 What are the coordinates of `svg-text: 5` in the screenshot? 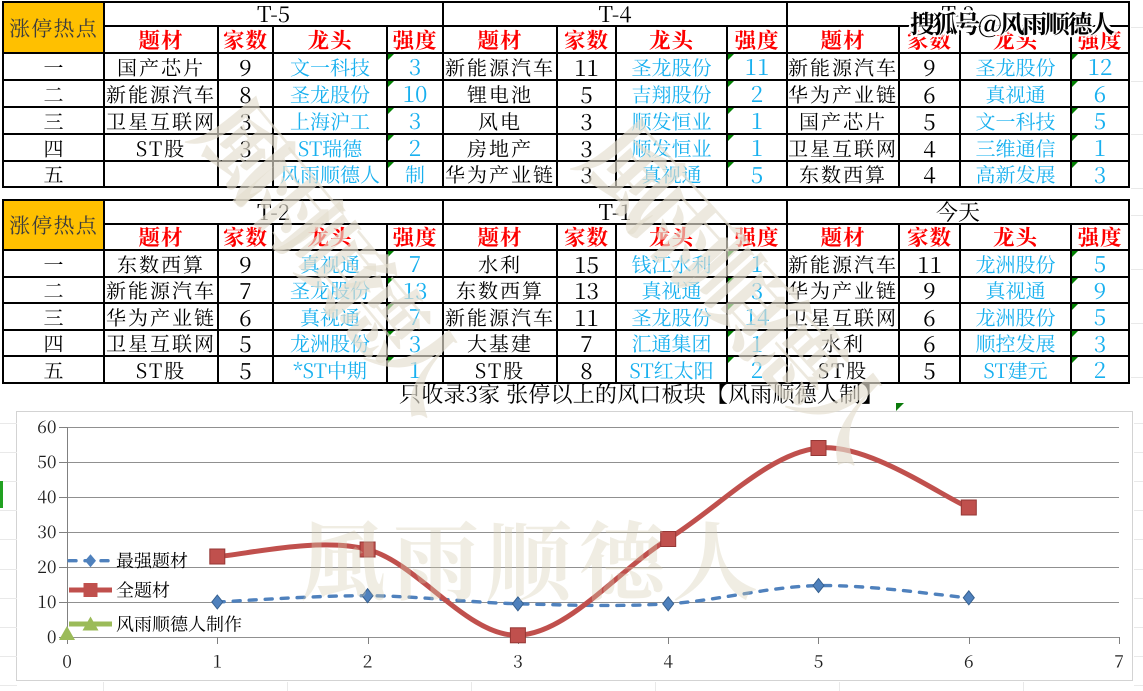 It's located at (819, 661).